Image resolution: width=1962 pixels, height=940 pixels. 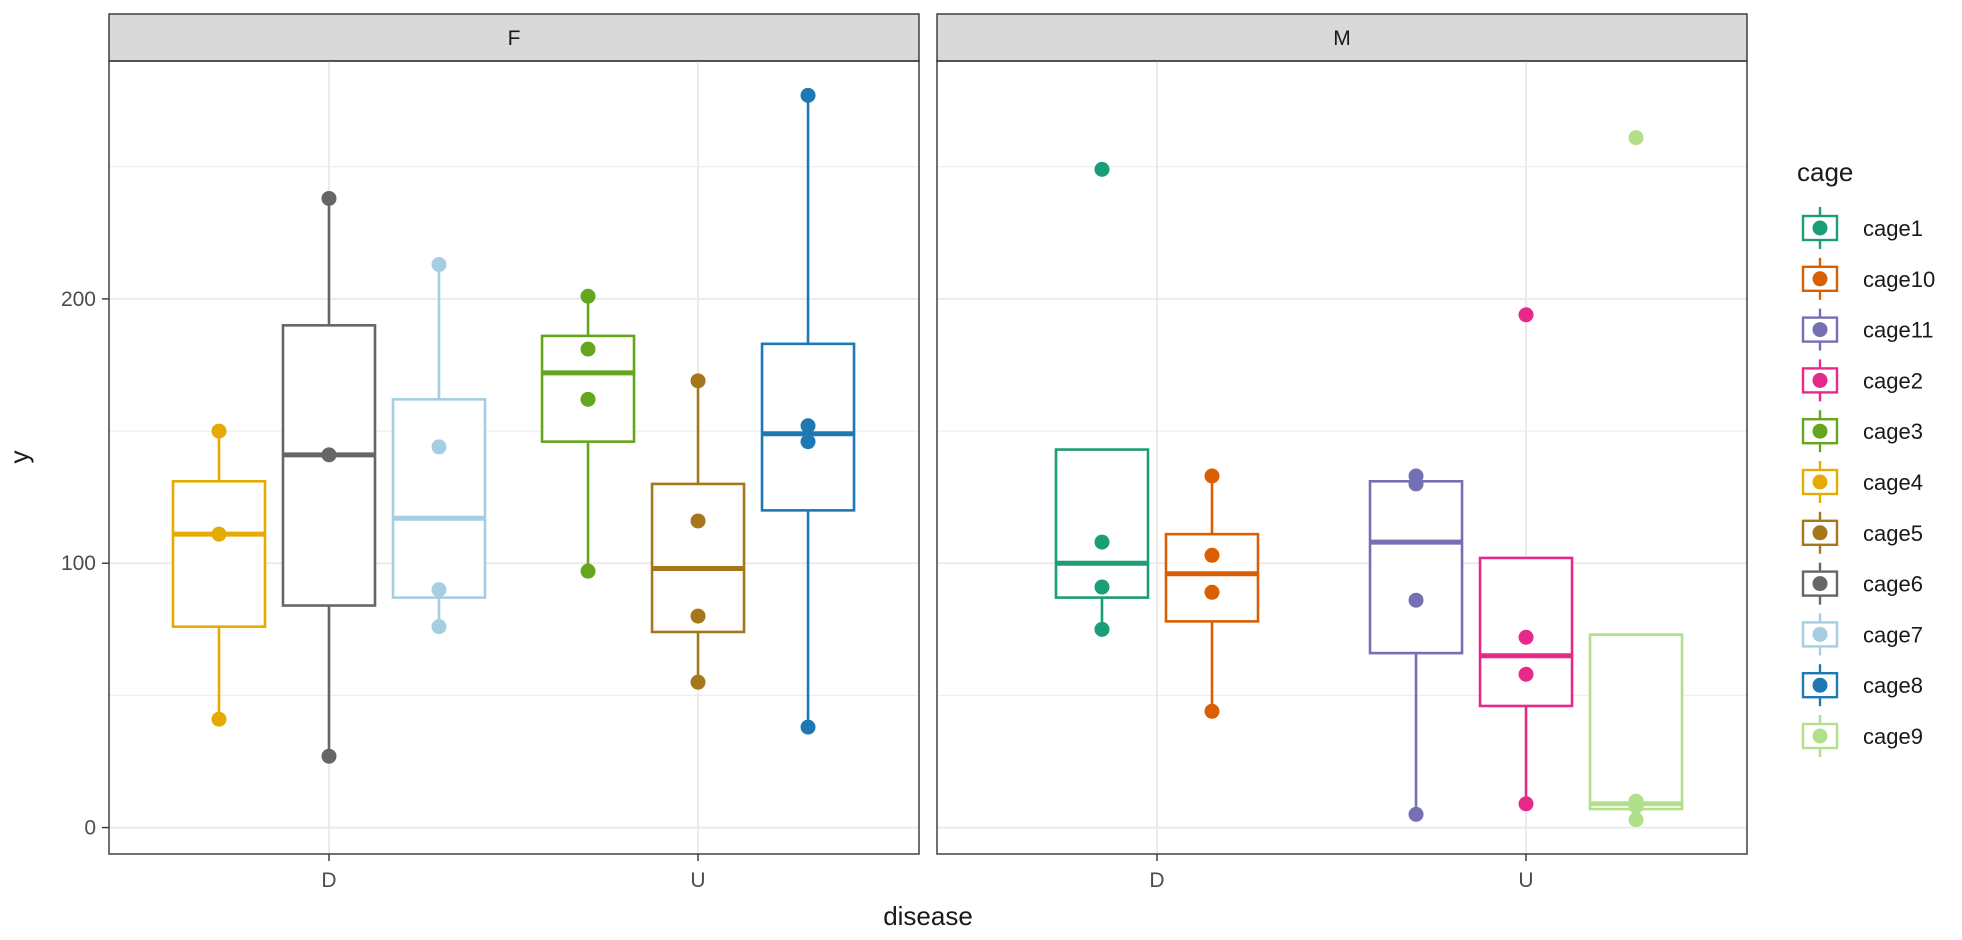 I want to click on x-tick-label-f-d: D, so click(x=328, y=880).